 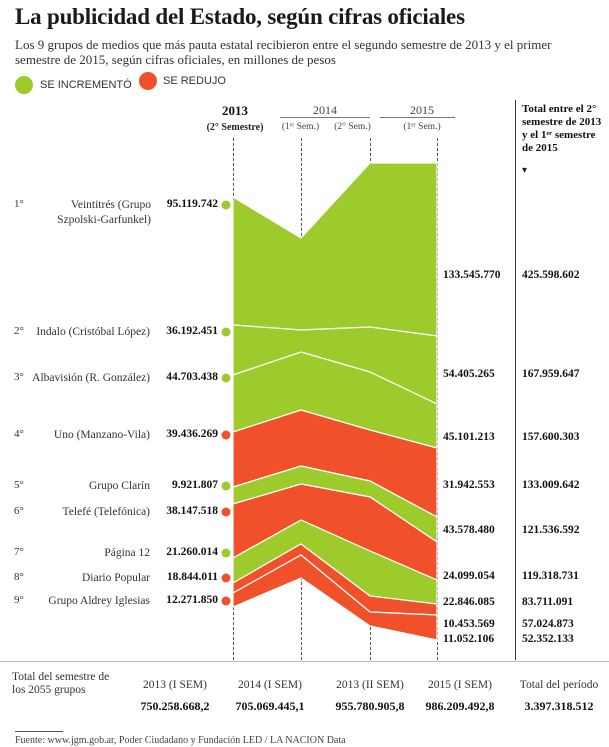 What do you see at coordinates (19, 577) in the screenshot?
I see `row-rank: 8°` at bounding box center [19, 577].